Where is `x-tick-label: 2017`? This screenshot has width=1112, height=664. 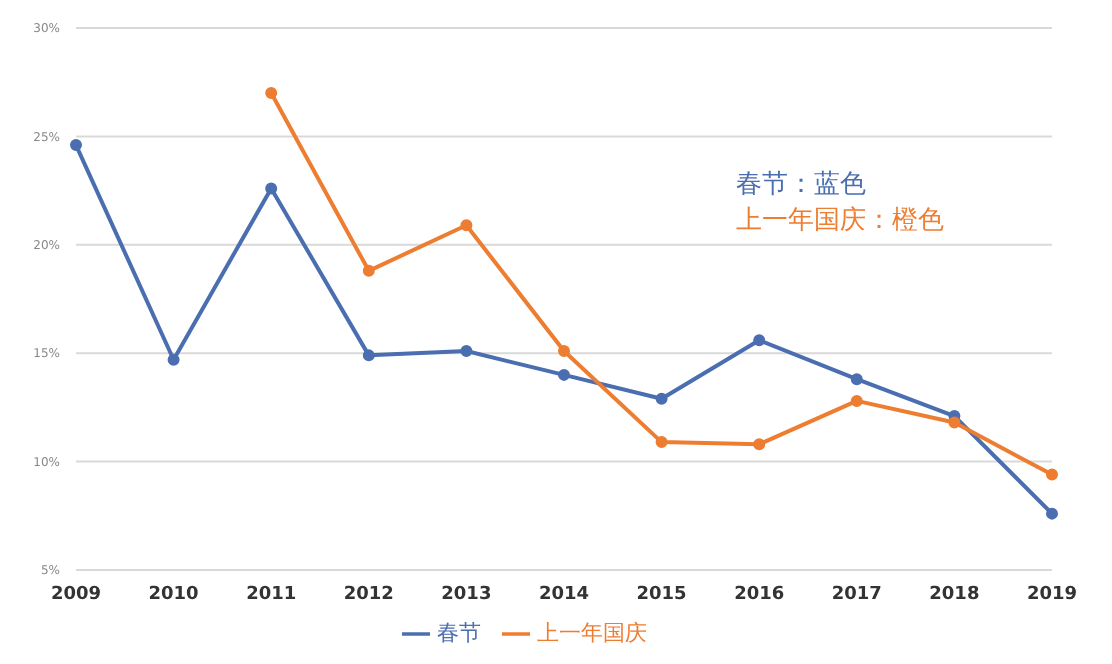
x-tick-label: 2017 is located at coordinates (856, 594).